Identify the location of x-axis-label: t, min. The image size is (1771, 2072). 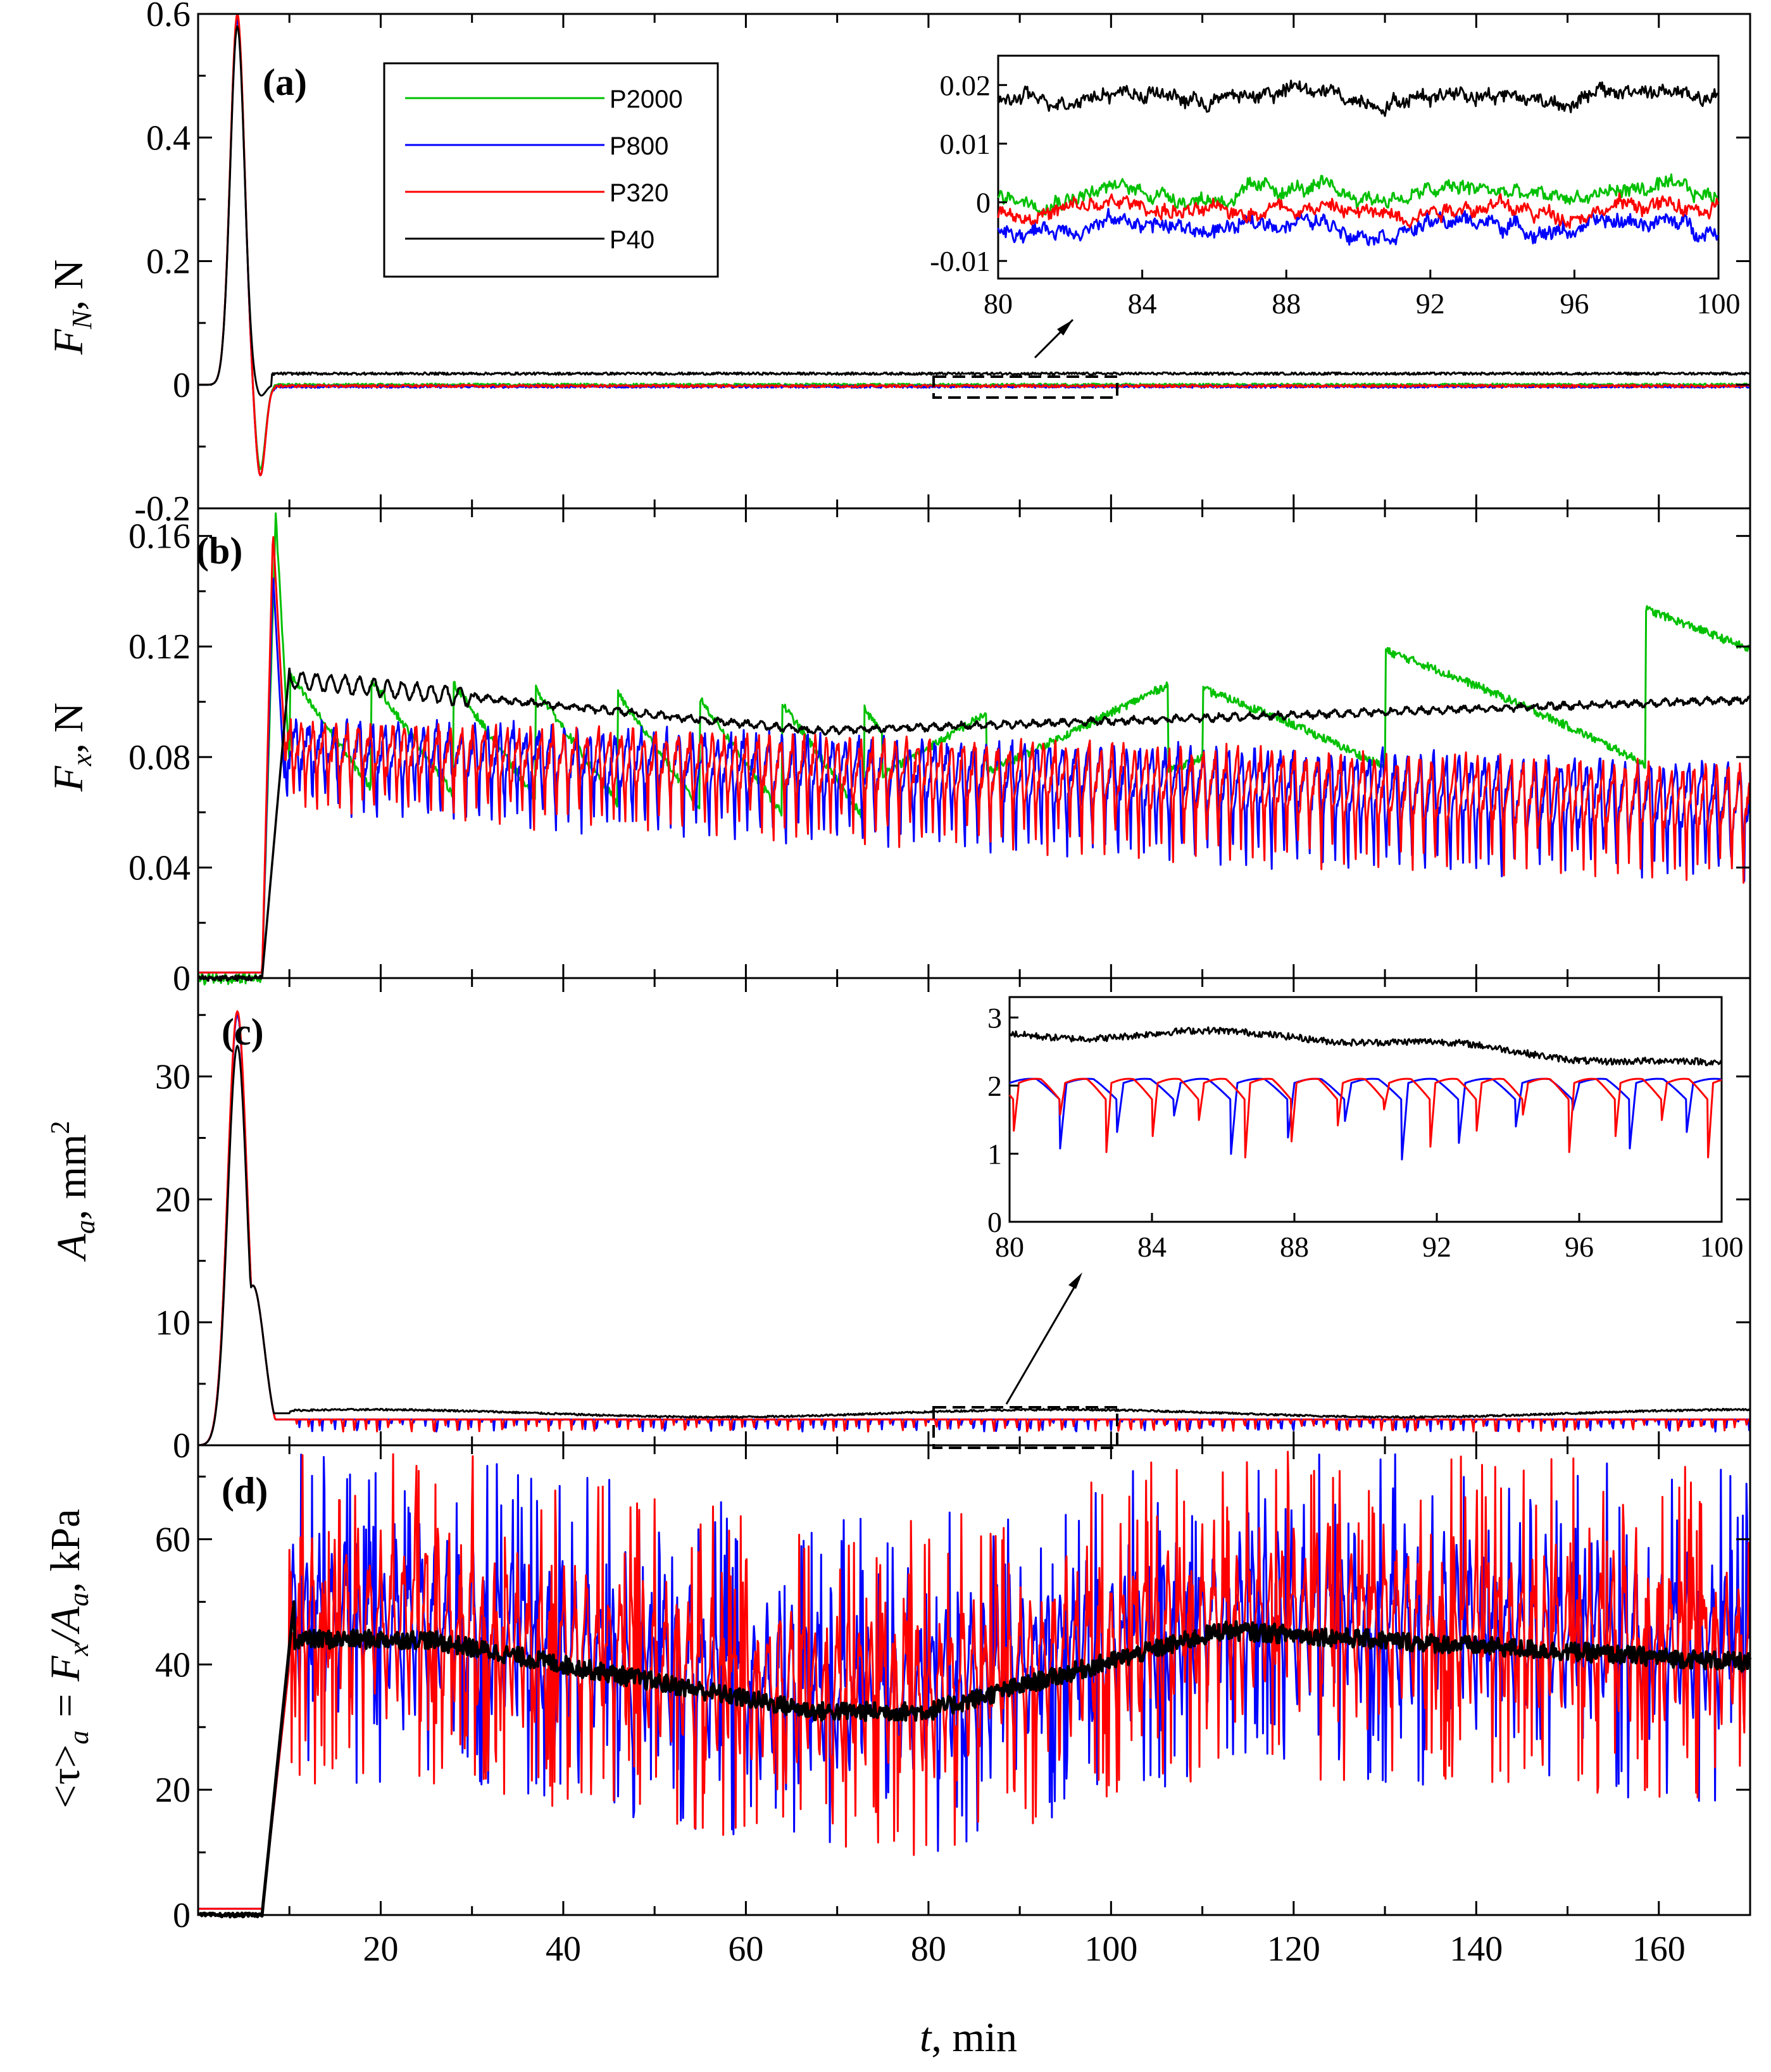
(969, 2038).